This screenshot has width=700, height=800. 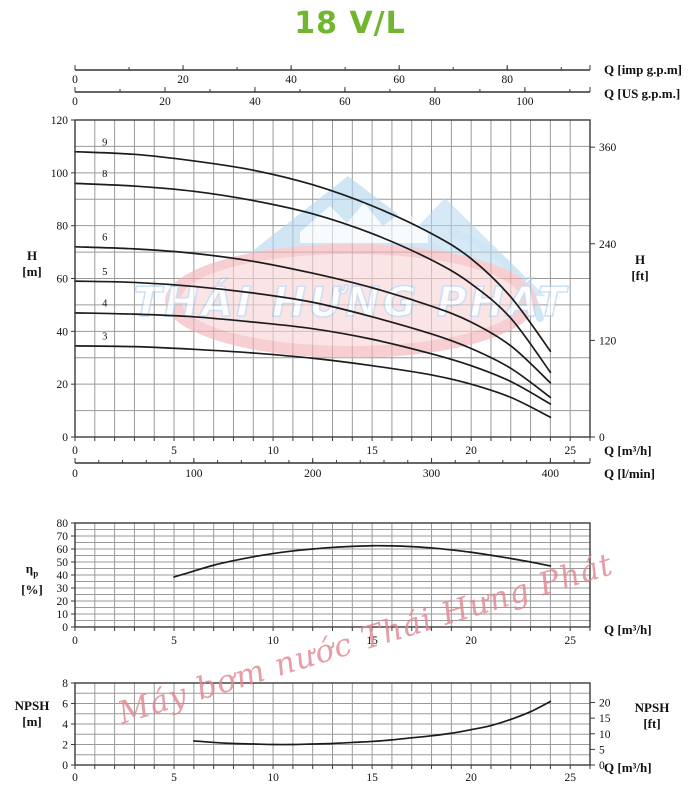 I want to click on curve-label-8: 8, so click(x=104, y=174).